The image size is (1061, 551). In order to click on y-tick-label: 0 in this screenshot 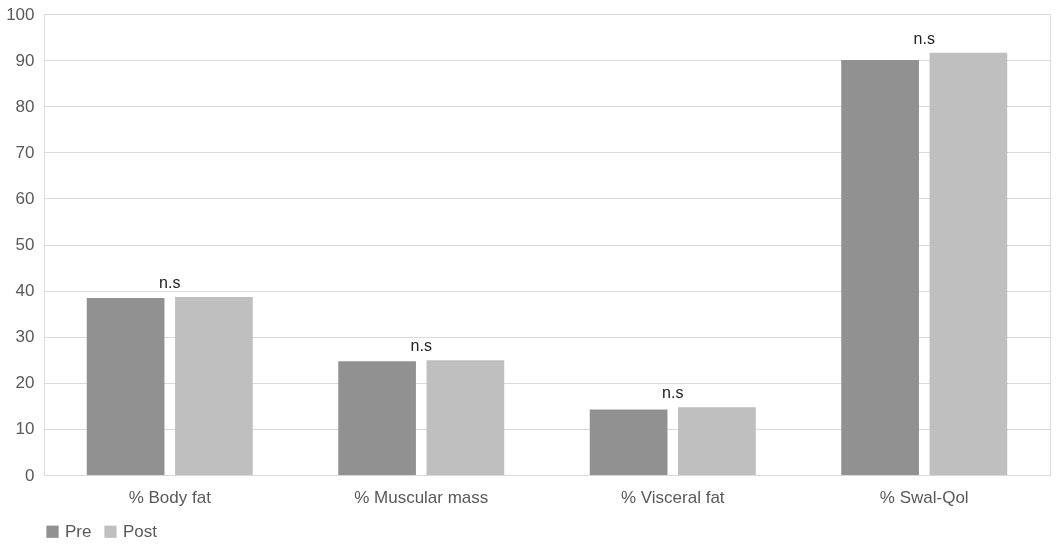, I will do `click(30, 475)`.